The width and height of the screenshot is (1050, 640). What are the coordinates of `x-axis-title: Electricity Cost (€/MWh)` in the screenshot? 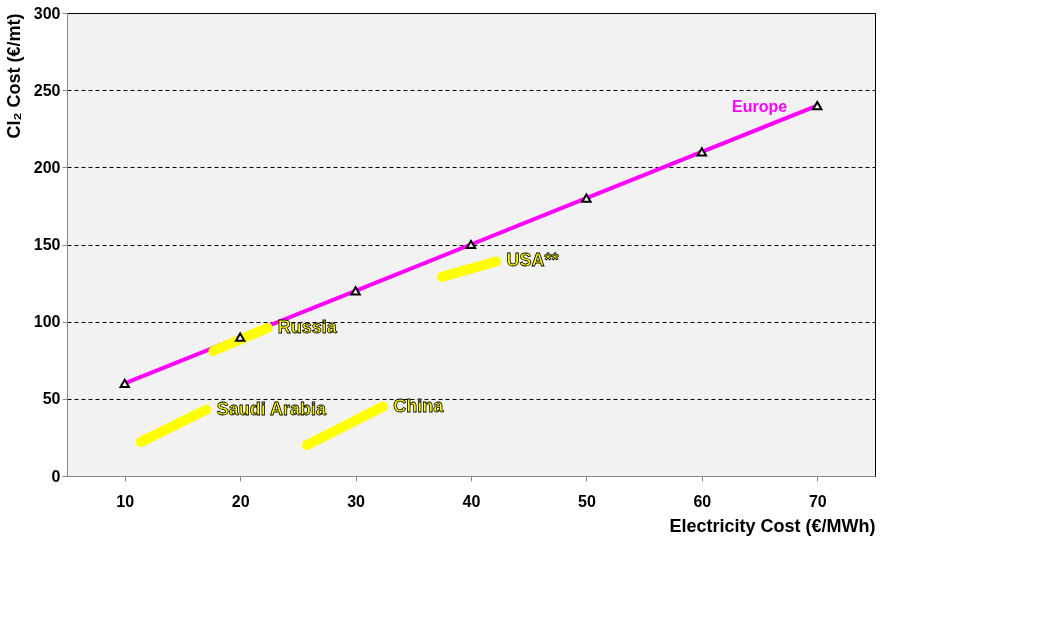 It's located at (772, 525).